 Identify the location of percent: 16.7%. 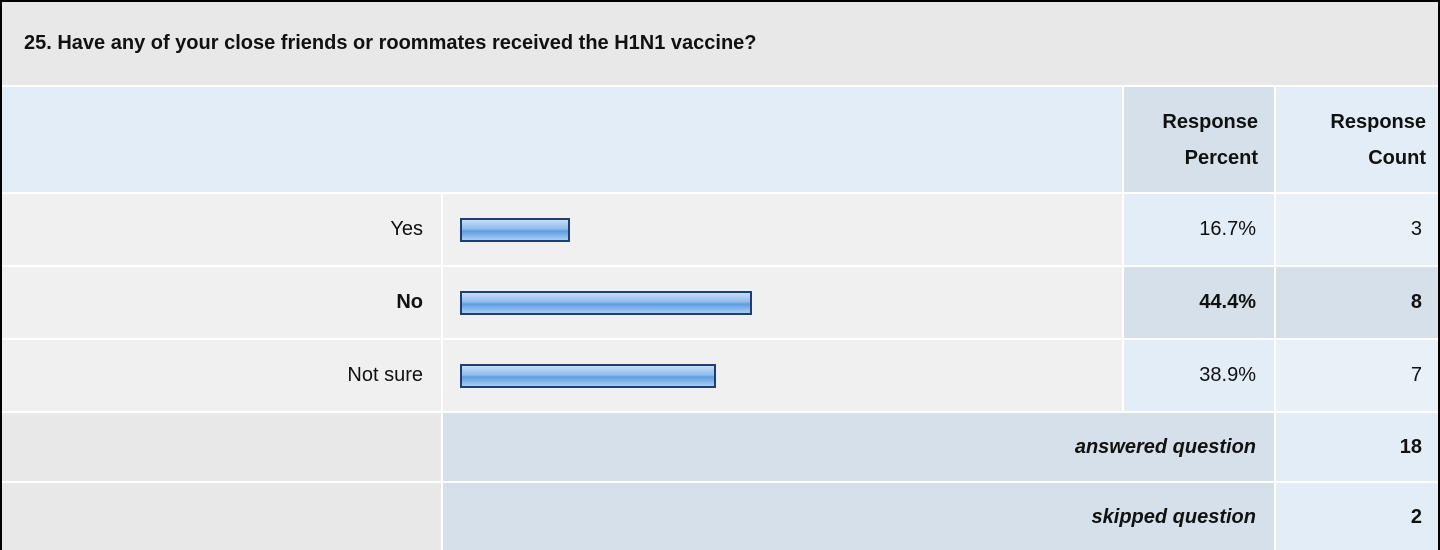
(1199, 229).